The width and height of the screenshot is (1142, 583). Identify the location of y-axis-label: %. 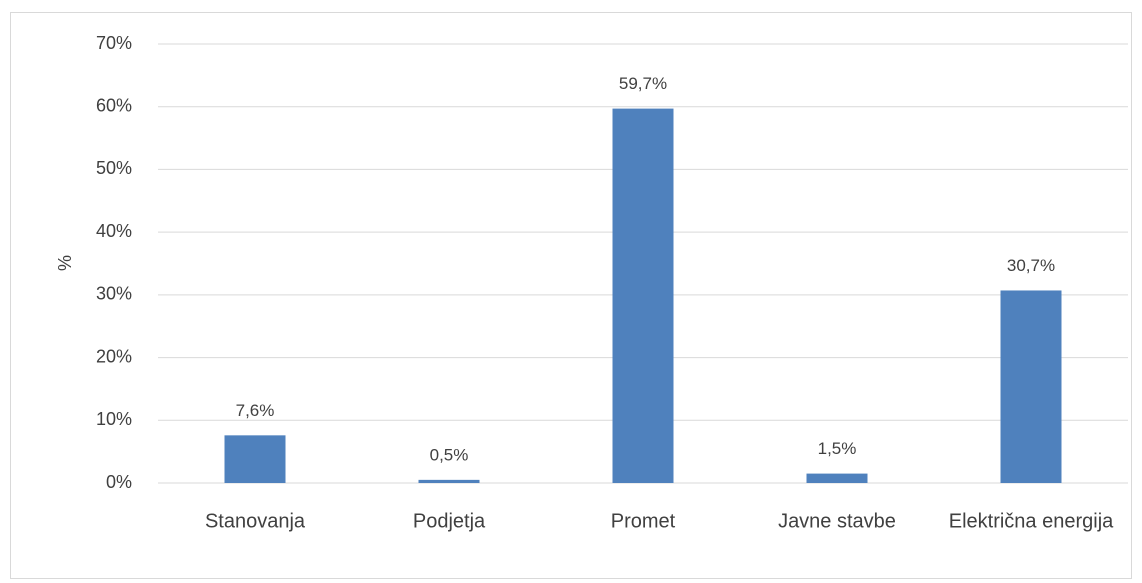
(65, 263).